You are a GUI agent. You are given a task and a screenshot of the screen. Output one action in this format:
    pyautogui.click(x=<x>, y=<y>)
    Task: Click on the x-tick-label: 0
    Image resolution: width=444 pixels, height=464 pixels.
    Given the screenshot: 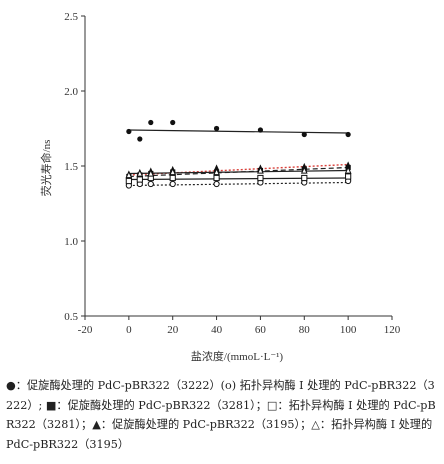 What is the action you would take?
    pyautogui.click(x=129, y=330)
    